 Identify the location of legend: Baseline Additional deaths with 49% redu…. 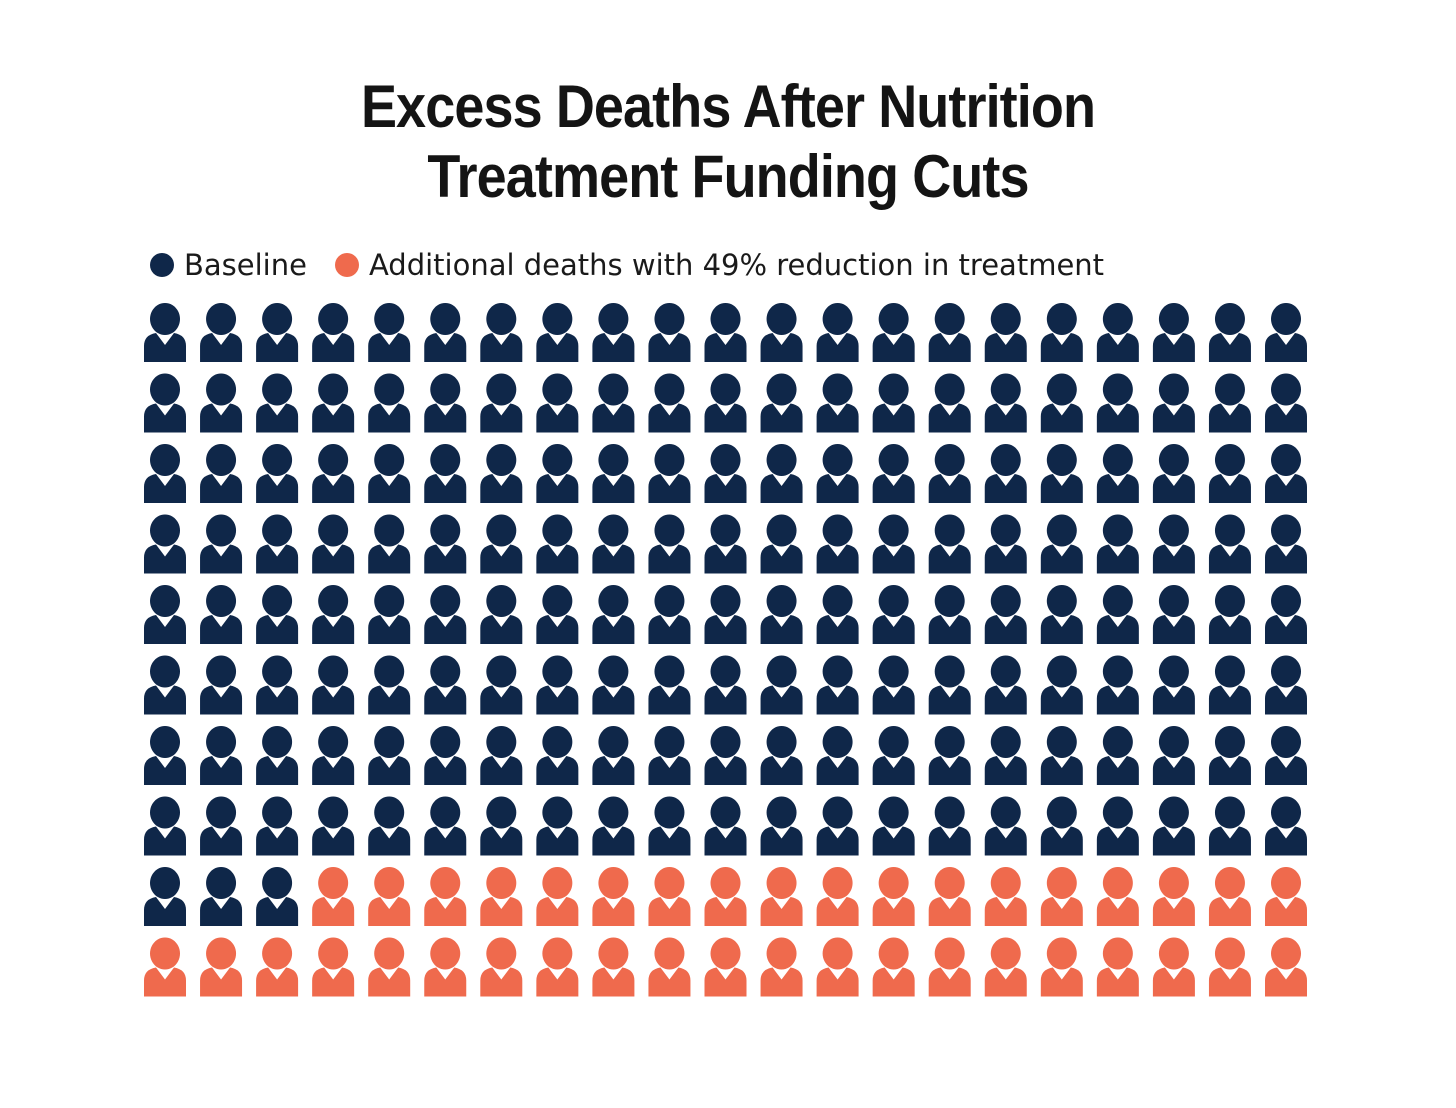
(641, 265).